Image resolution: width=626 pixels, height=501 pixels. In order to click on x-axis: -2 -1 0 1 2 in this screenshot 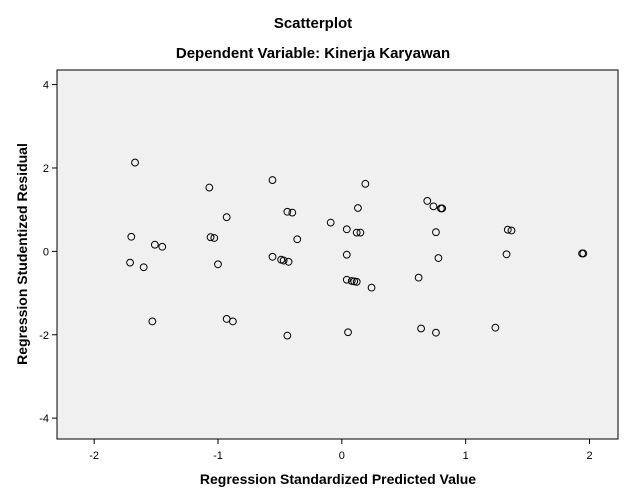, I will do `click(341, 450)`.